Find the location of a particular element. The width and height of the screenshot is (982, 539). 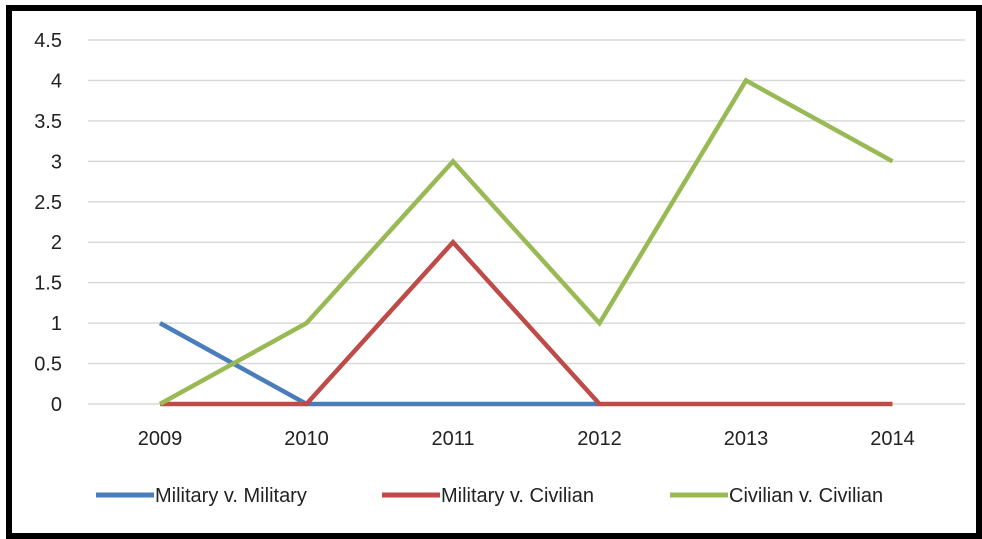

legend-label: Civilian v. Civilian is located at coordinates (806, 496).